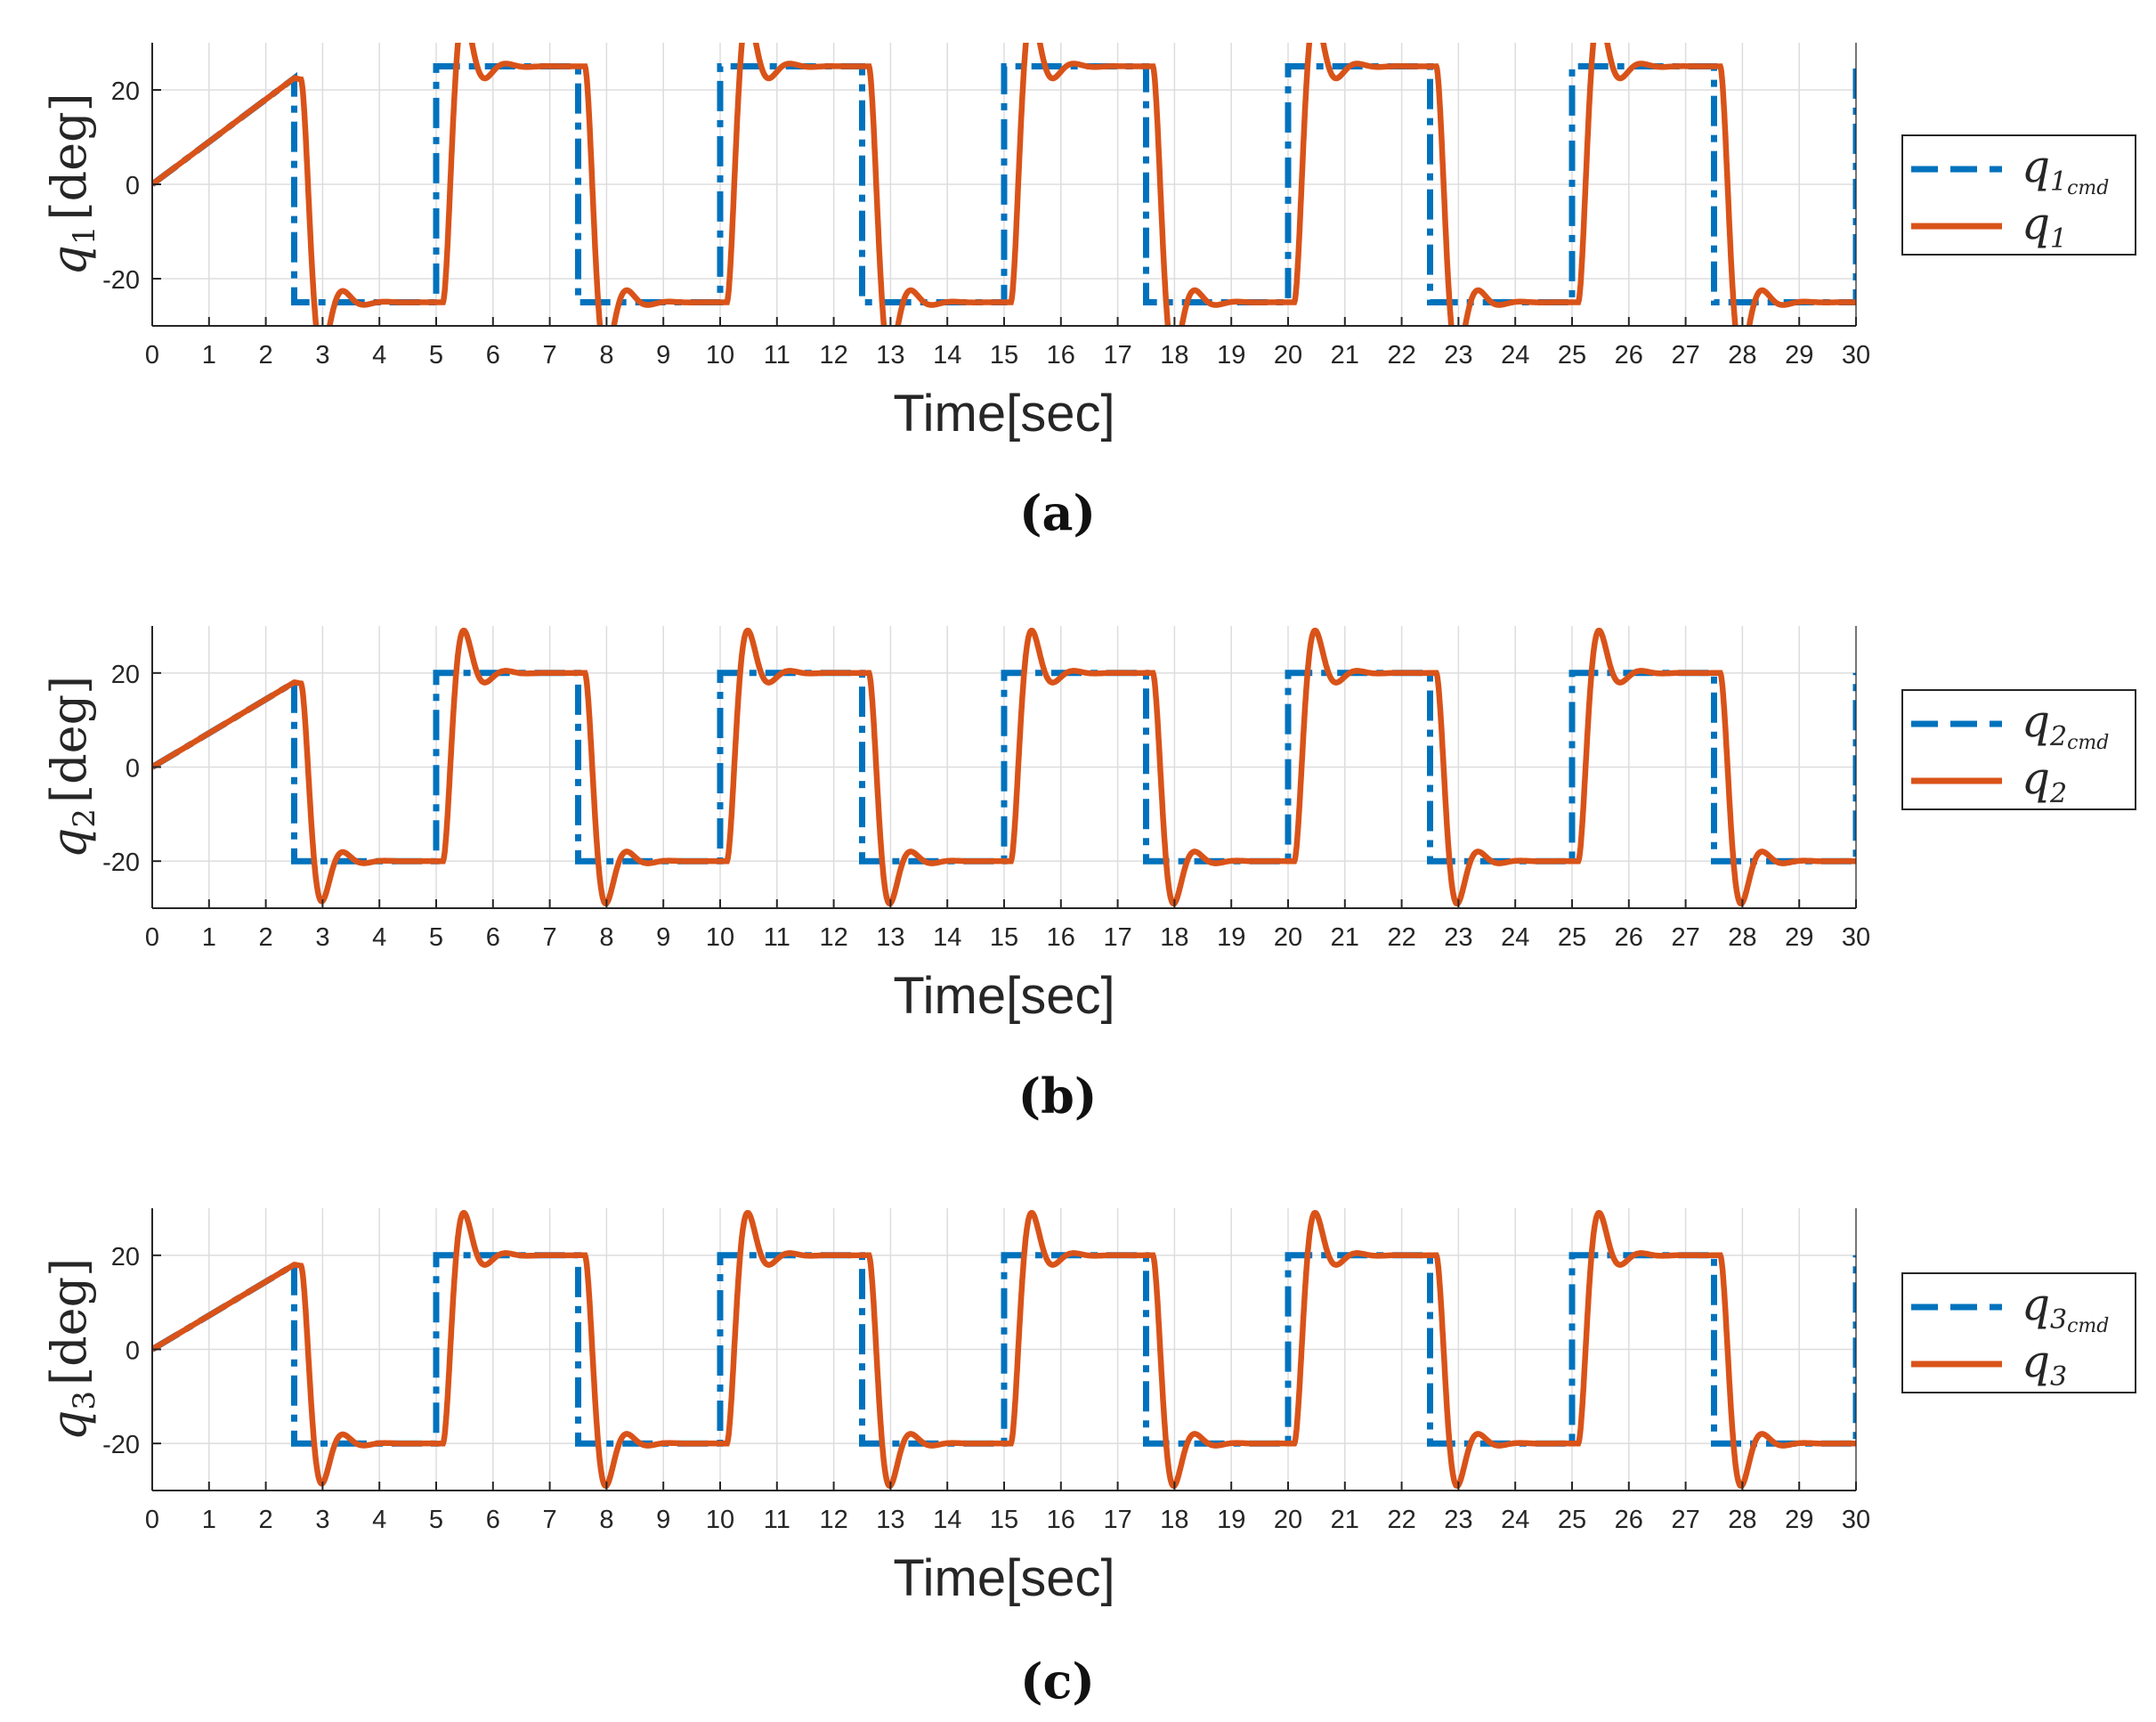 The width and height of the screenshot is (2156, 1722). What do you see at coordinates (2045, 1364) in the screenshot?
I see `legend-label-actual: q3` at bounding box center [2045, 1364].